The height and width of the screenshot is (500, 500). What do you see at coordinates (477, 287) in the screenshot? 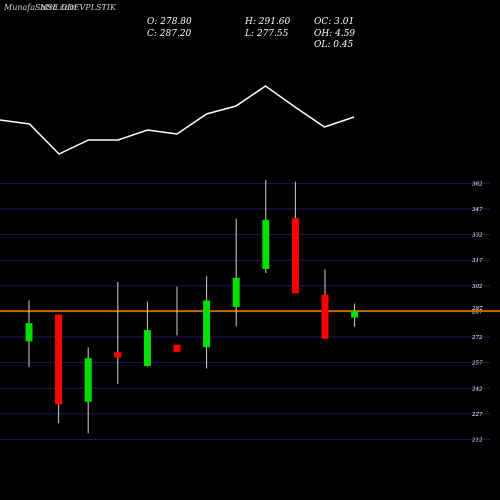
I see `y-tick-label: 302` at bounding box center [477, 287].